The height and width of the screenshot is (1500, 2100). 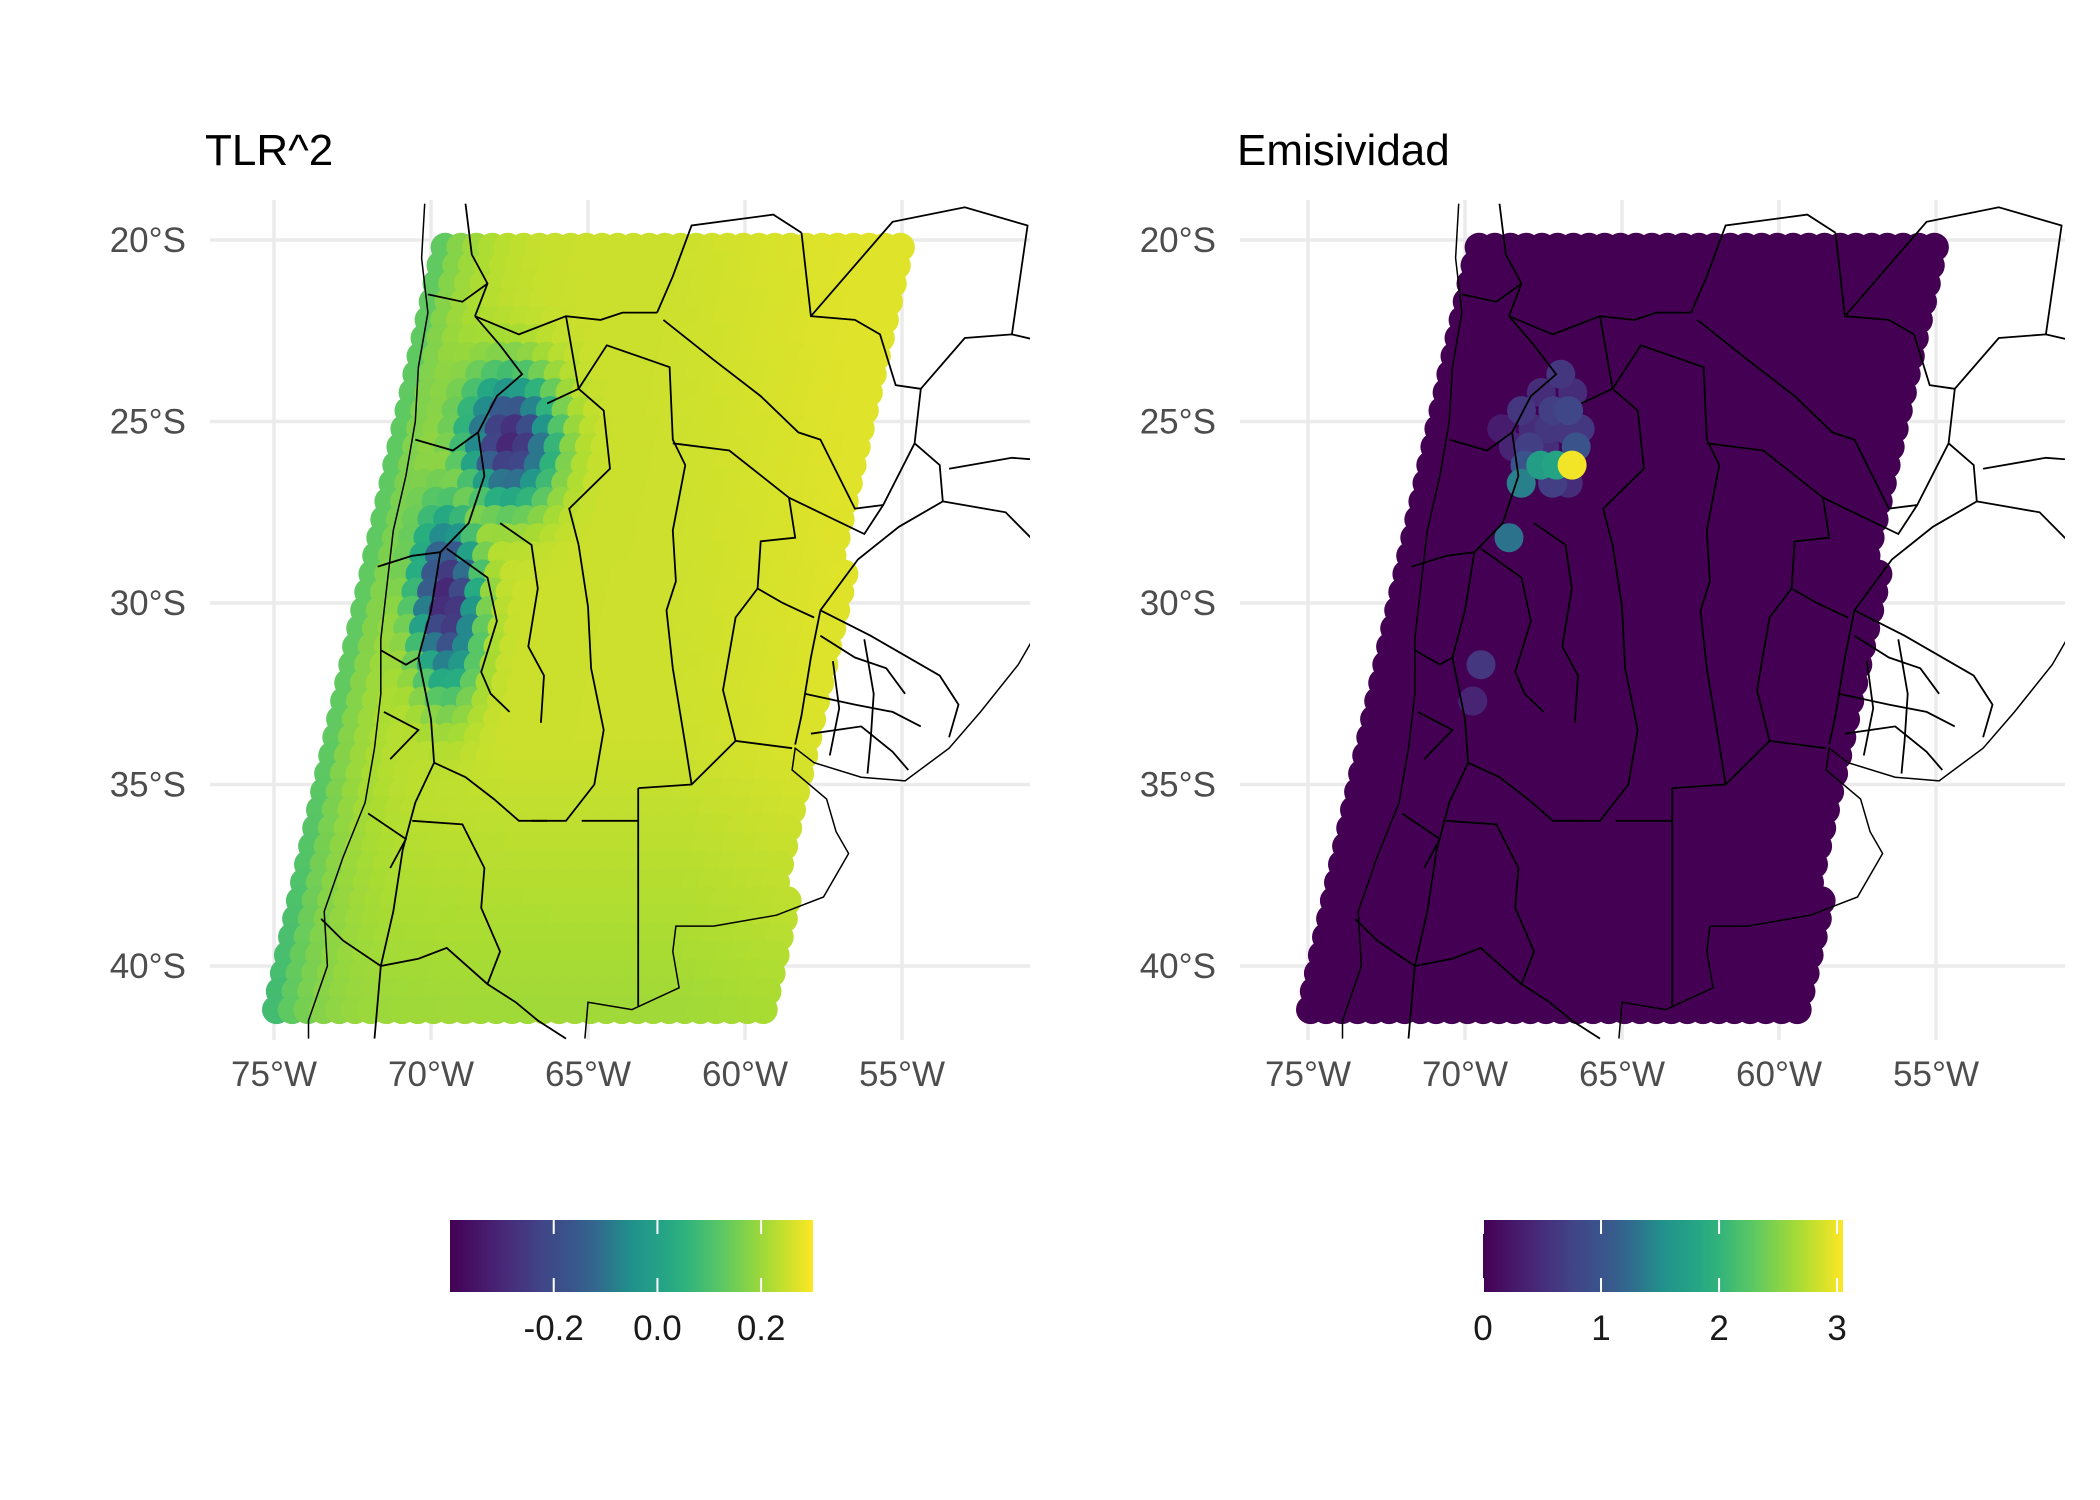 I want to click on colorbar-label: 0.0, so click(x=657, y=1328).